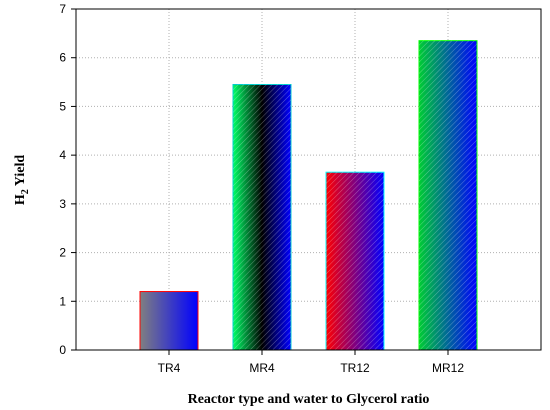 This screenshot has width=550, height=410. What do you see at coordinates (62, 9) in the screenshot?
I see `y-tick-label: 7` at bounding box center [62, 9].